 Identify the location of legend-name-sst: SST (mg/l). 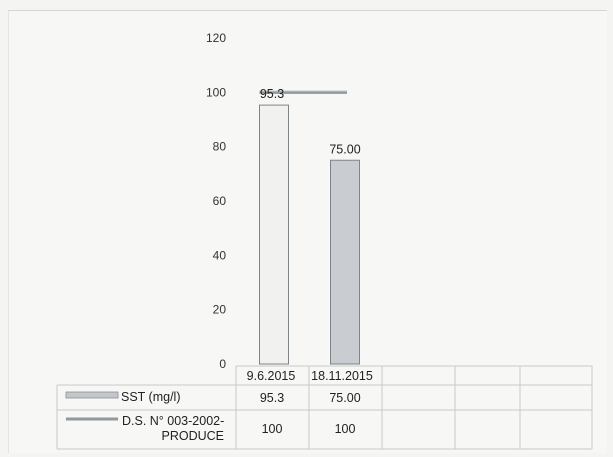
(151, 397).